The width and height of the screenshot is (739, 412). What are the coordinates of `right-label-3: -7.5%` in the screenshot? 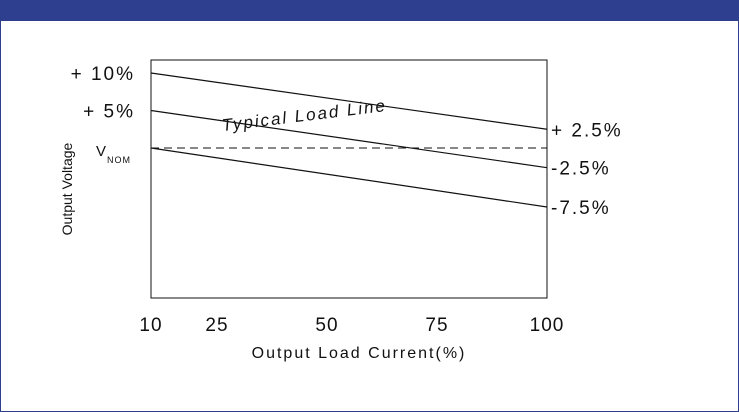 It's located at (581, 208).